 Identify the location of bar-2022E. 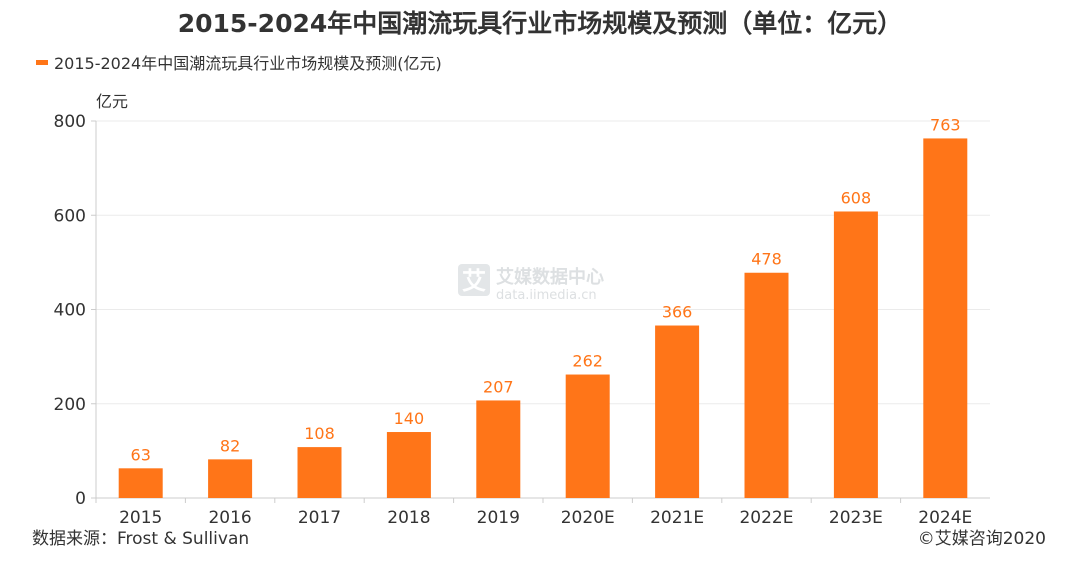
(766, 385).